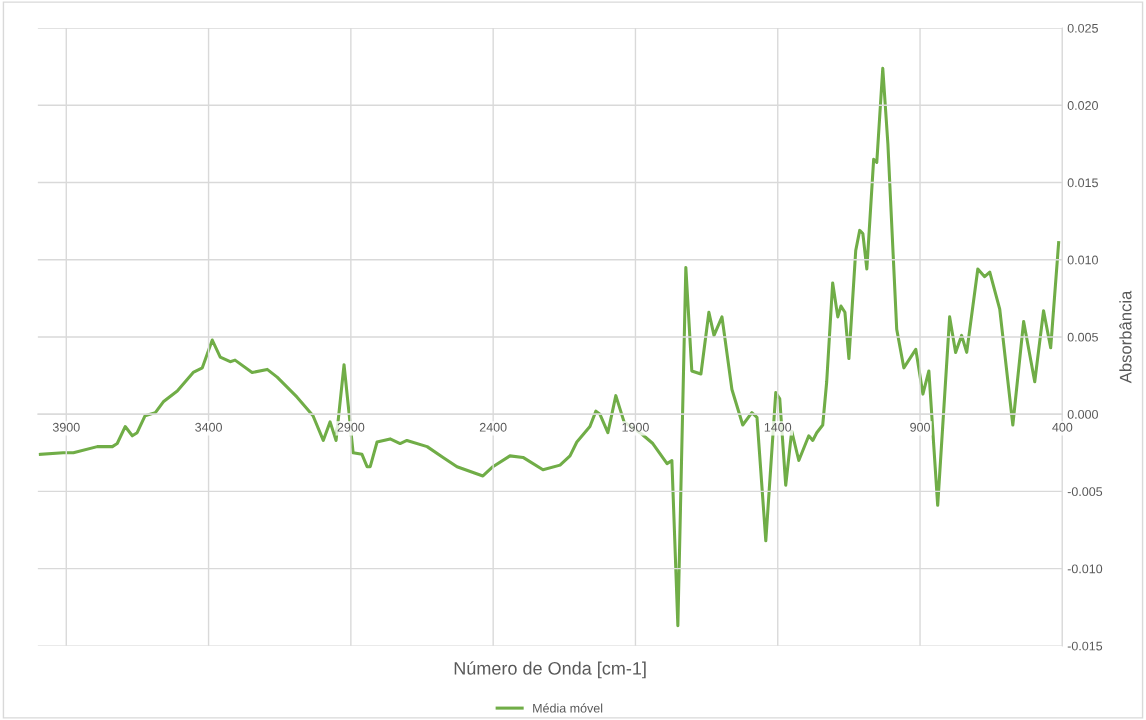 This screenshot has height=720, width=1146. Describe the element at coordinates (1082, 183) in the screenshot. I see `y-tick-label: 0.015` at that location.